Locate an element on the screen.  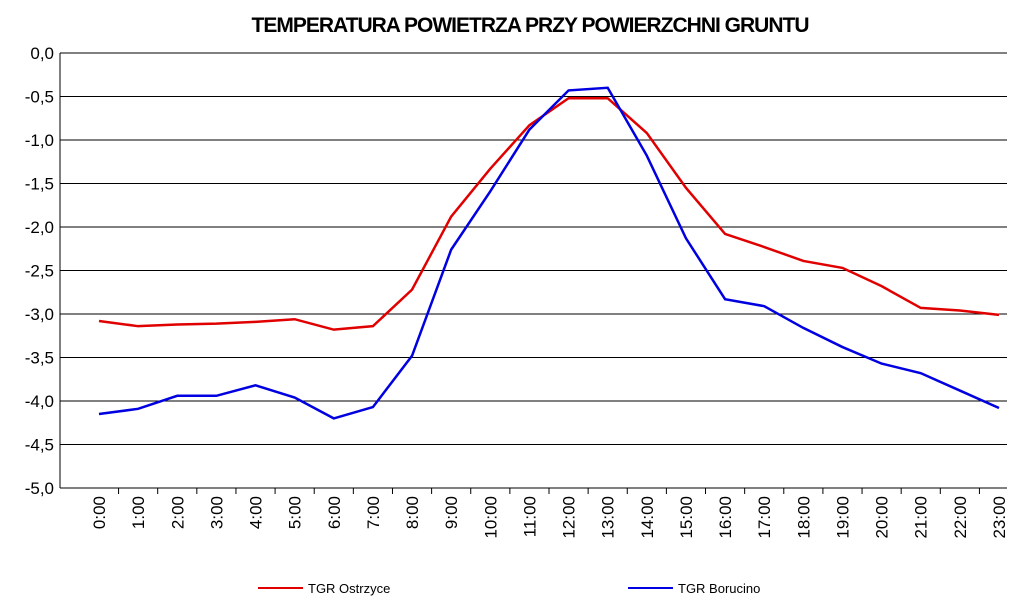
x-tick-label: 15:00 is located at coordinates (686, 517).